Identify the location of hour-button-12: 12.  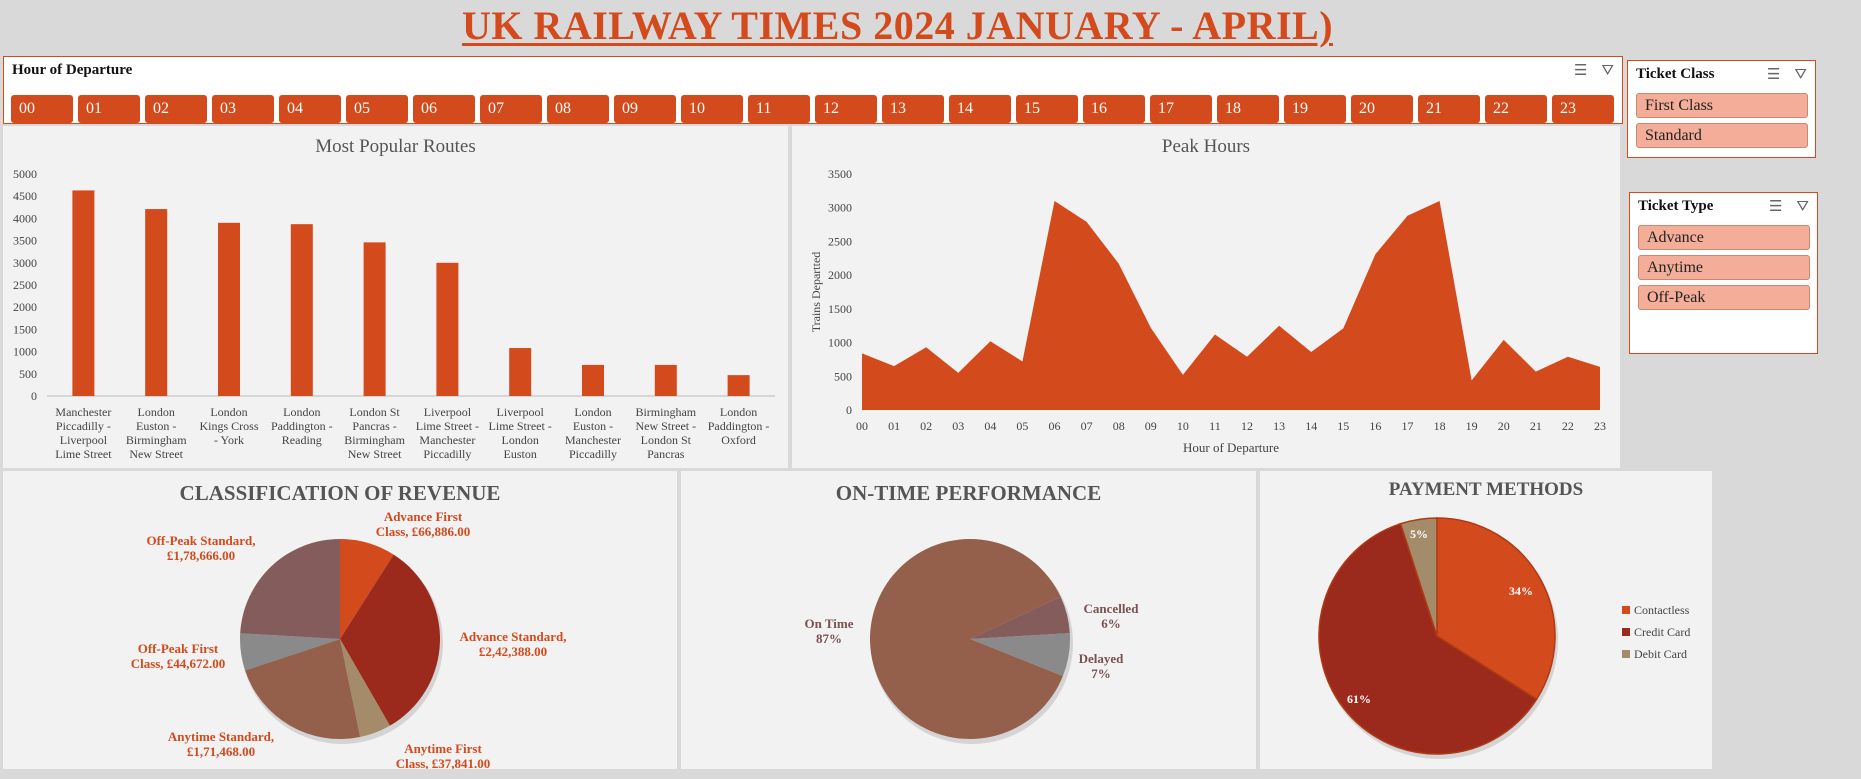
(846, 109).